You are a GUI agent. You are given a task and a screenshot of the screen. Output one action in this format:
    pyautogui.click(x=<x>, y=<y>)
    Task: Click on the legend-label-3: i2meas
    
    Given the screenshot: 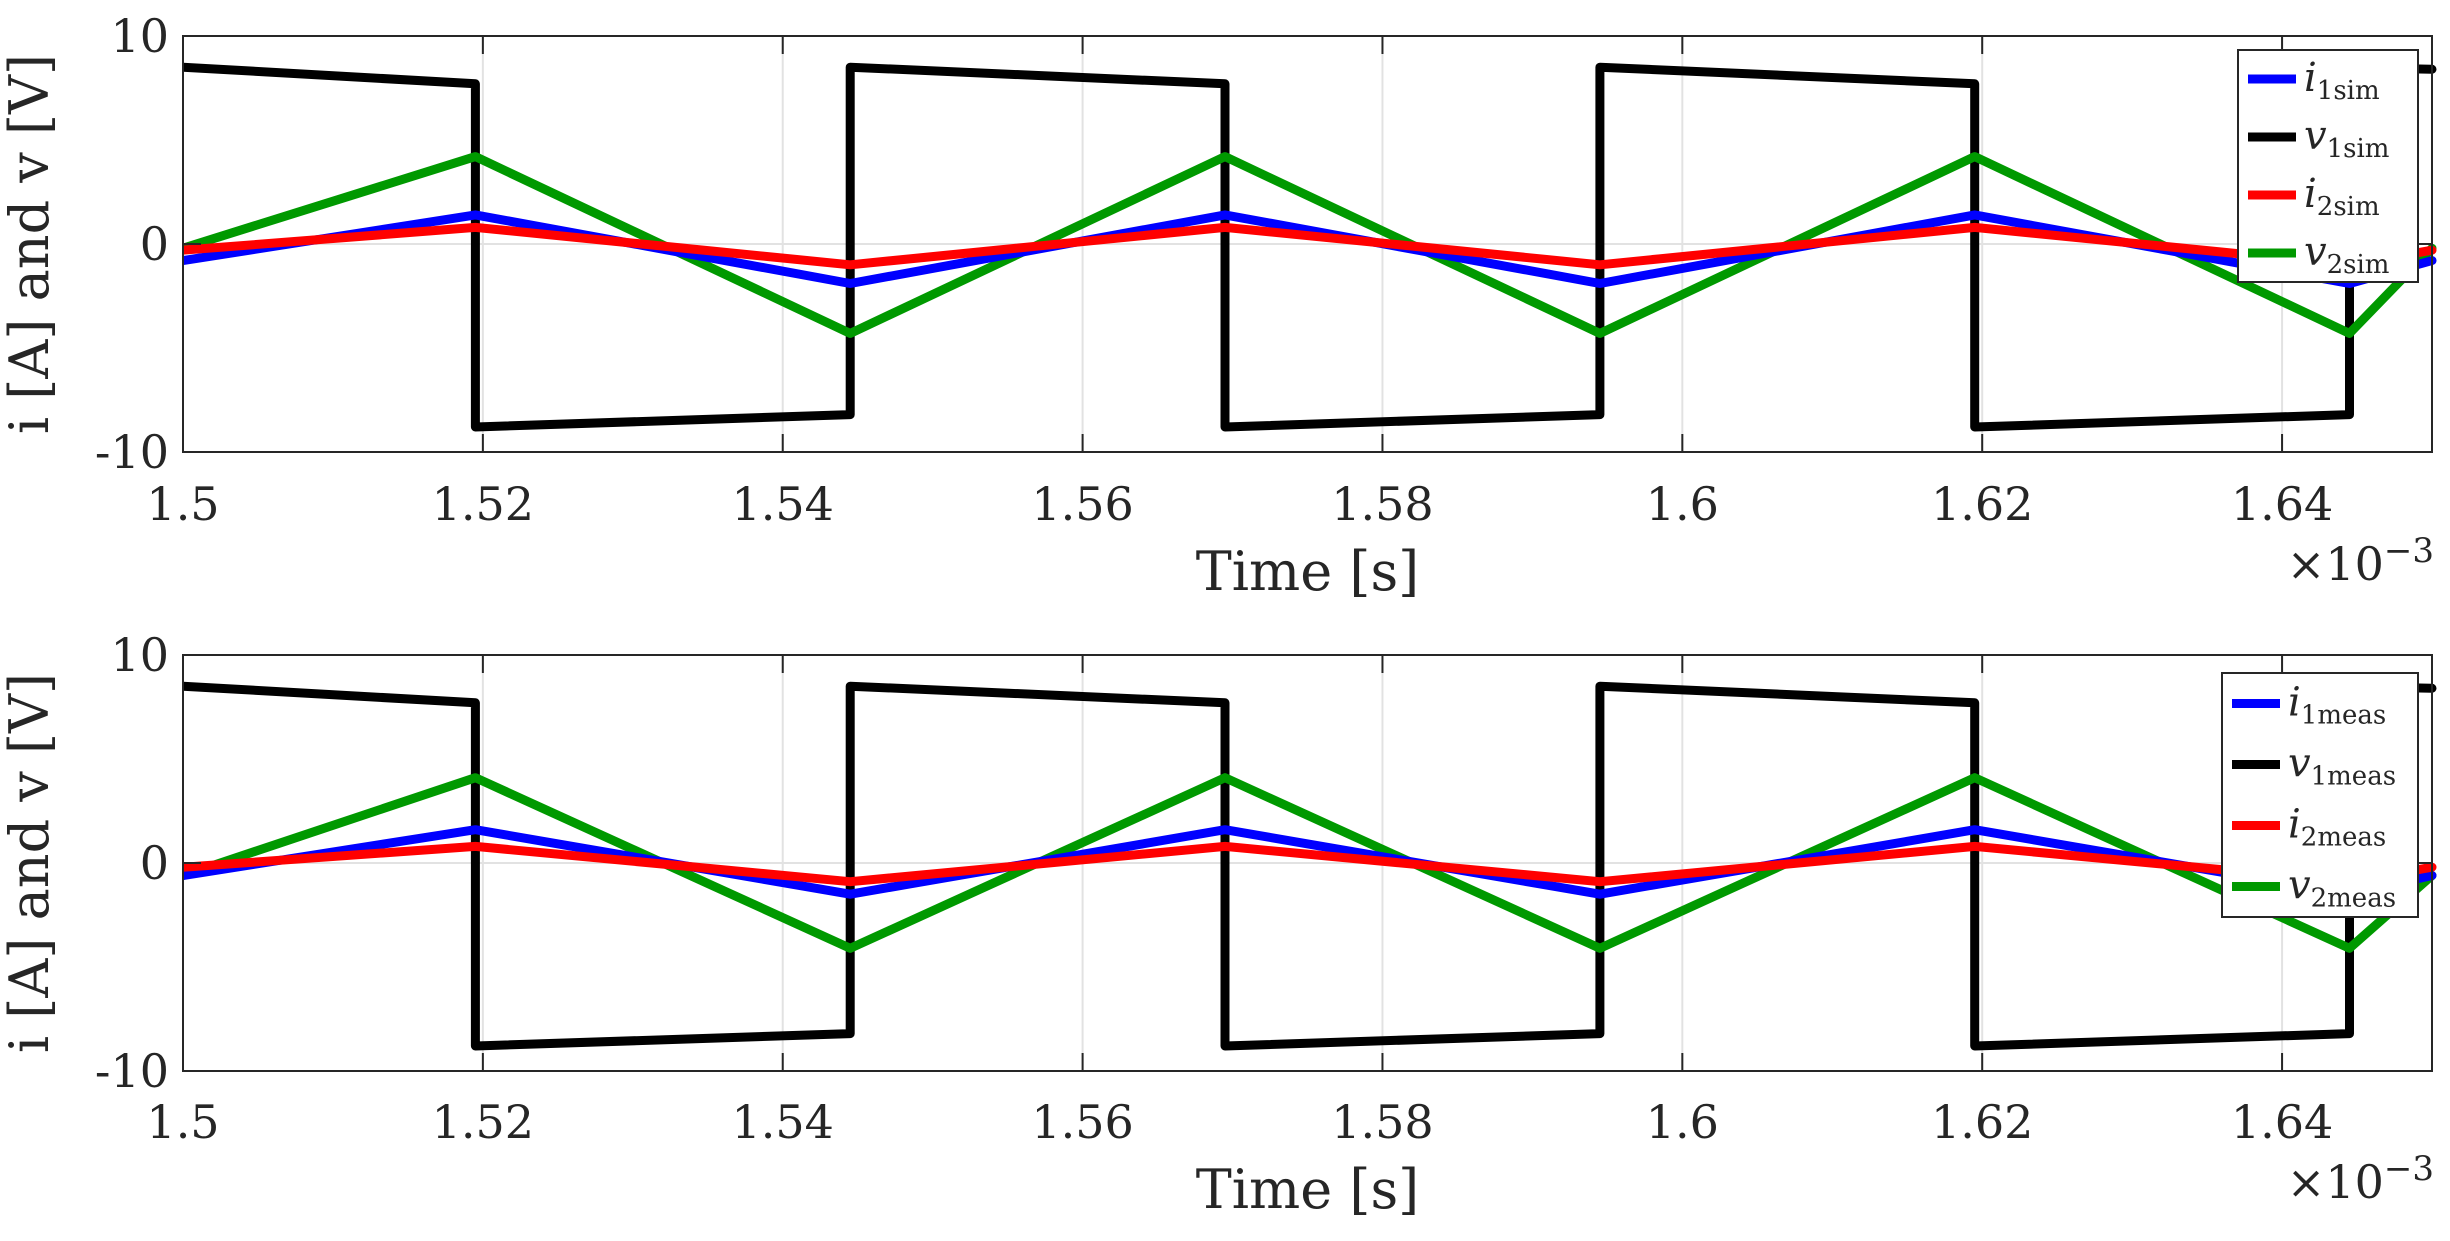 What is the action you would take?
    pyautogui.click(x=2337, y=827)
    